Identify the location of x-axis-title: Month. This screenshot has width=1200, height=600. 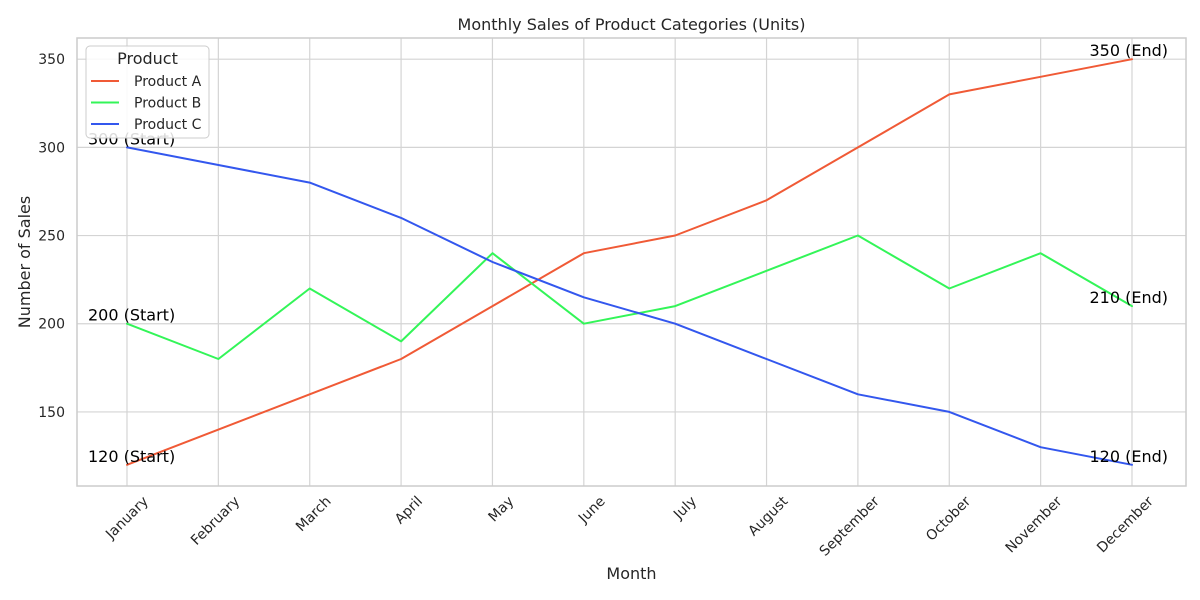
(631, 573).